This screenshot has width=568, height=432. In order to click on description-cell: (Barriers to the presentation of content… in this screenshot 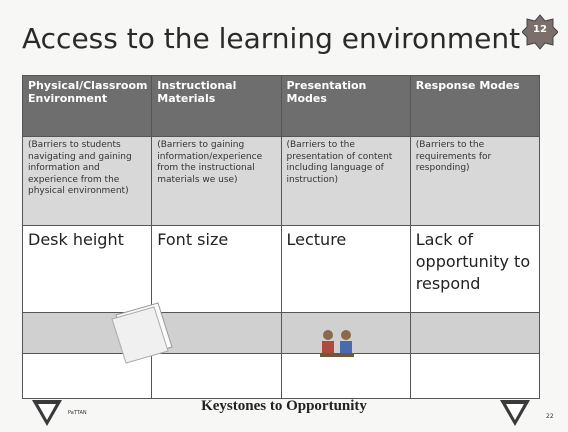, I will do `click(345, 181)`.